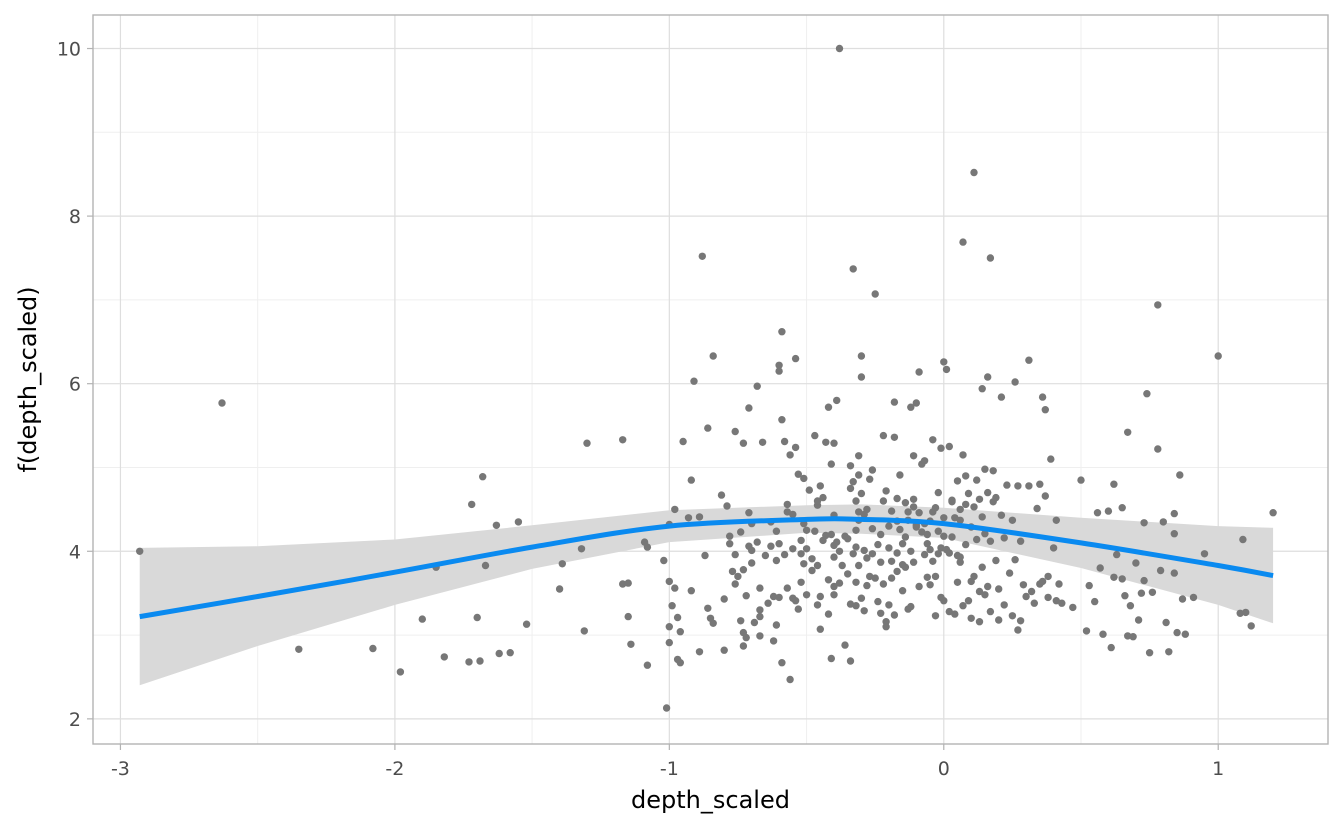  What do you see at coordinates (669, 769) in the screenshot?
I see `x-tick-label: -1` at bounding box center [669, 769].